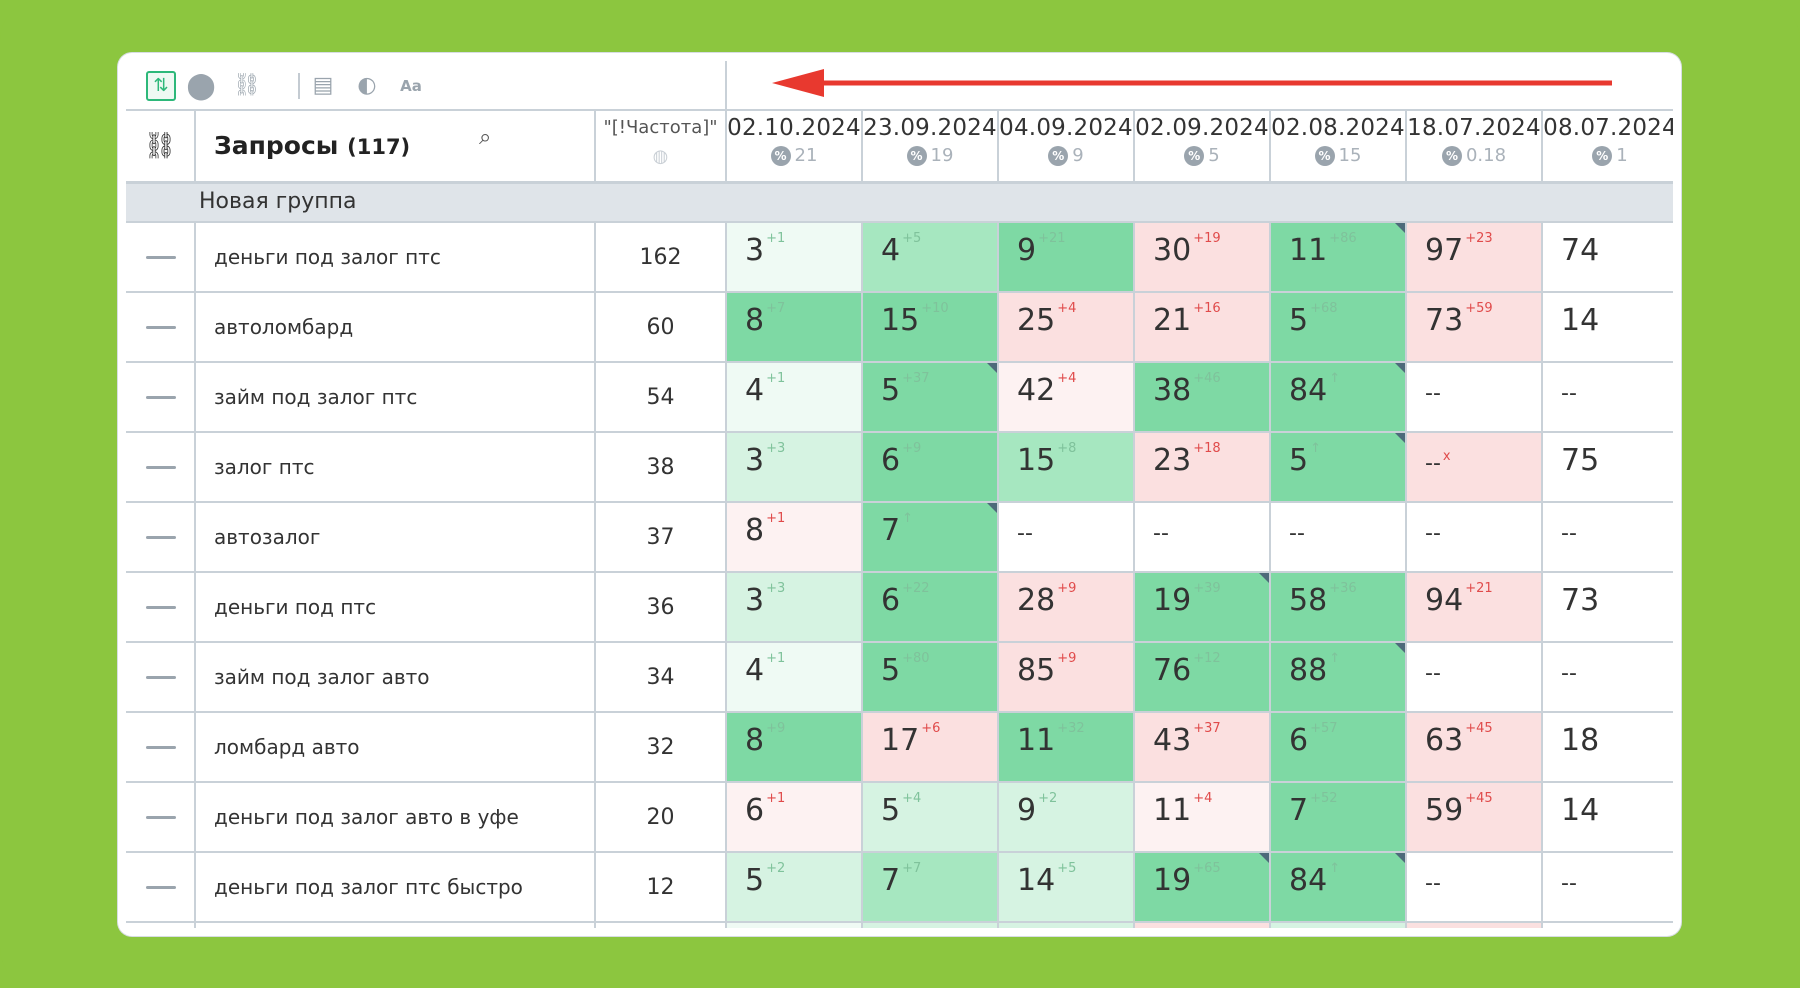 The height and width of the screenshot is (988, 1800). What do you see at coordinates (1203, 327) in the screenshot?
I see `position-cell: 21 +16` at bounding box center [1203, 327].